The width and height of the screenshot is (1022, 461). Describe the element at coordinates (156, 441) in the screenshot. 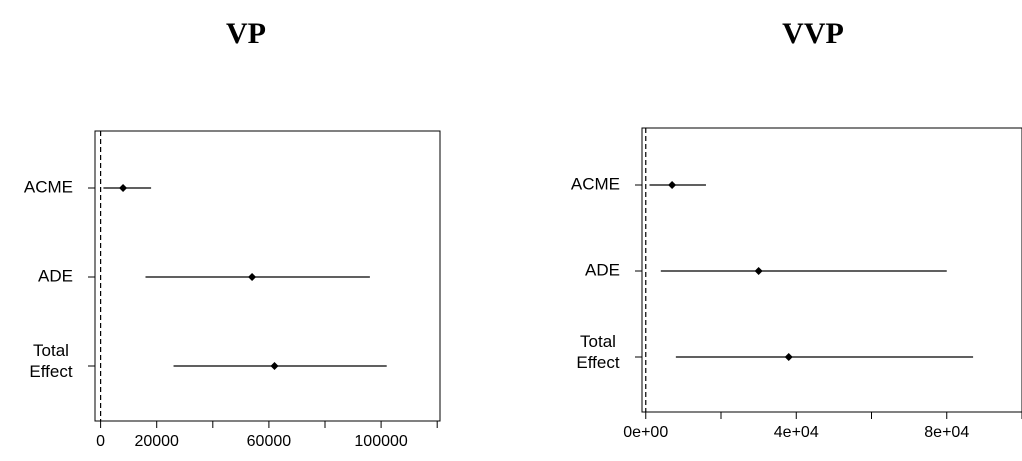

I see `x-tick-label: 20000` at that location.